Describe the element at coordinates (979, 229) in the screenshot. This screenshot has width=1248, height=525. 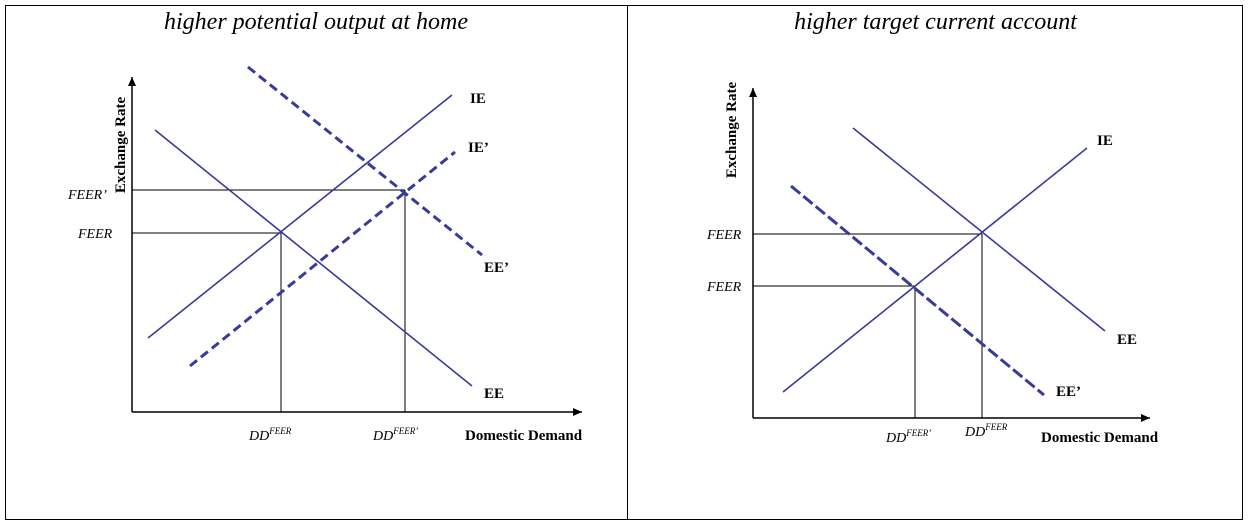
I see `right-ee-line` at that location.